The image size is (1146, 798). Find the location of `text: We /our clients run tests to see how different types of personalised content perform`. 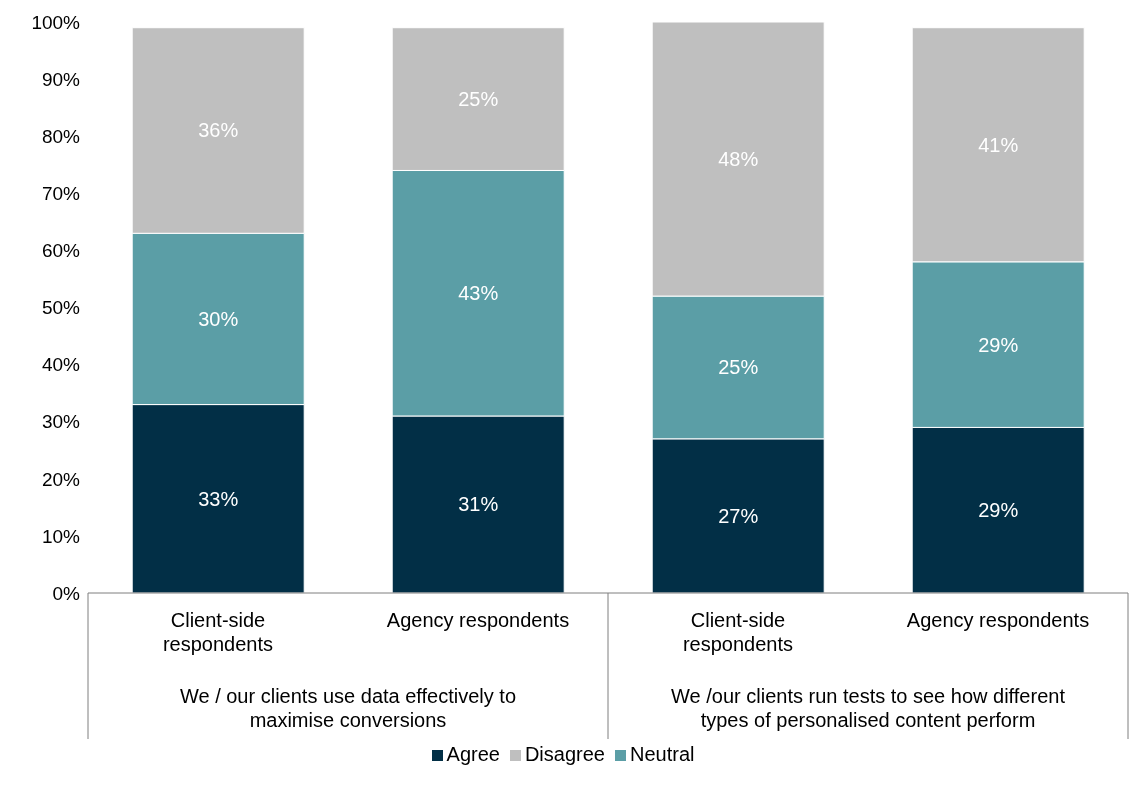

text: We /our clients run tests to see how different types of personalised content perform is located at coordinates (868, 708).